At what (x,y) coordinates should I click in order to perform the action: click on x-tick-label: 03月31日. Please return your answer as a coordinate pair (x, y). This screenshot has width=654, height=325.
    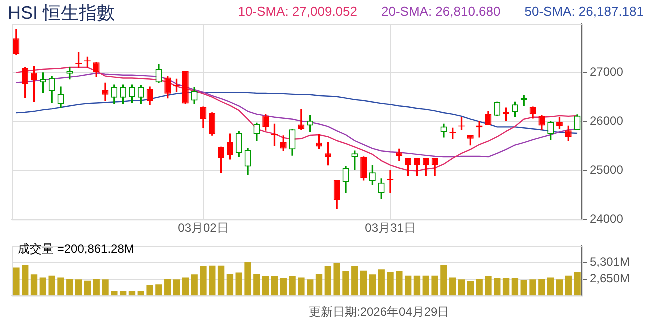
    Looking at the image, I should click on (390, 228).